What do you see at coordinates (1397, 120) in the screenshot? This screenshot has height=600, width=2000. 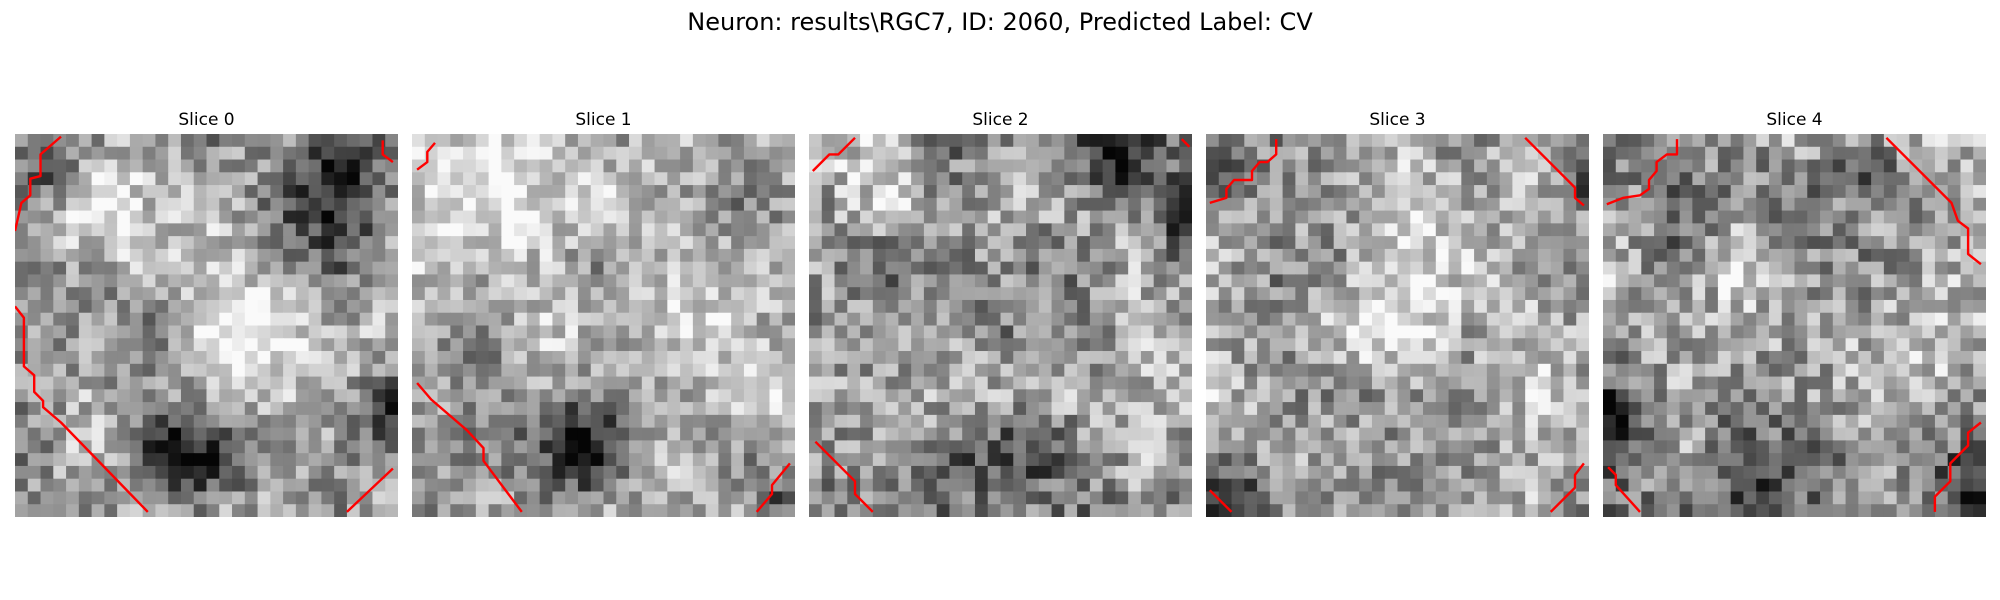 I see `slice-title-3: Slice 3` at bounding box center [1397, 120].